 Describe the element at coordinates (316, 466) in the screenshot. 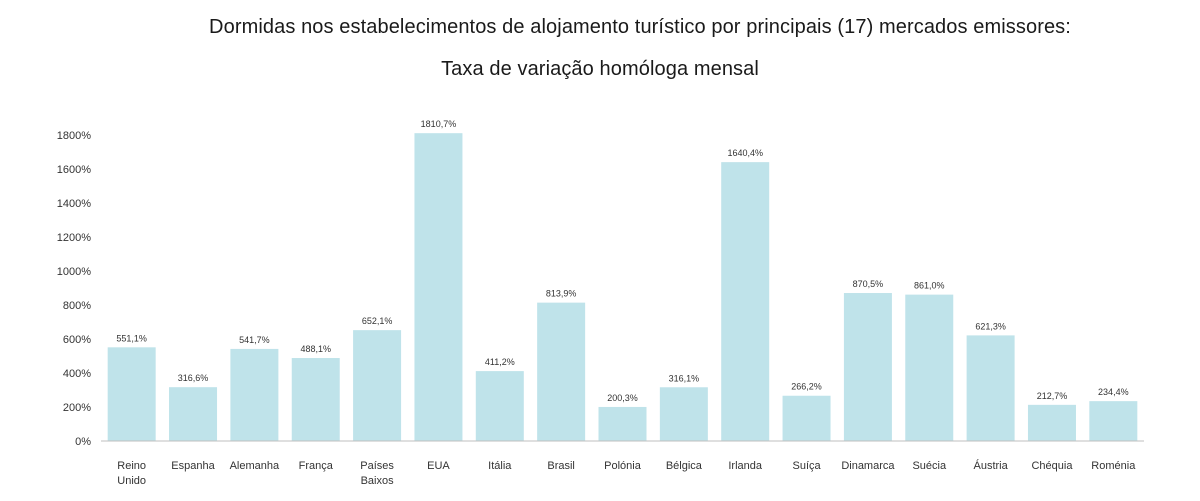

I see `x-tick-label: França` at that location.